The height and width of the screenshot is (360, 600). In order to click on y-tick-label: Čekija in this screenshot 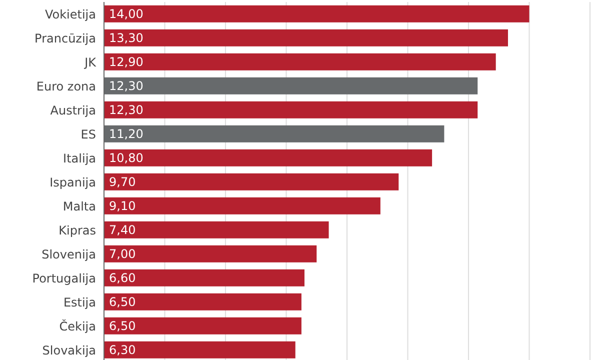, I will do `click(77, 326)`.